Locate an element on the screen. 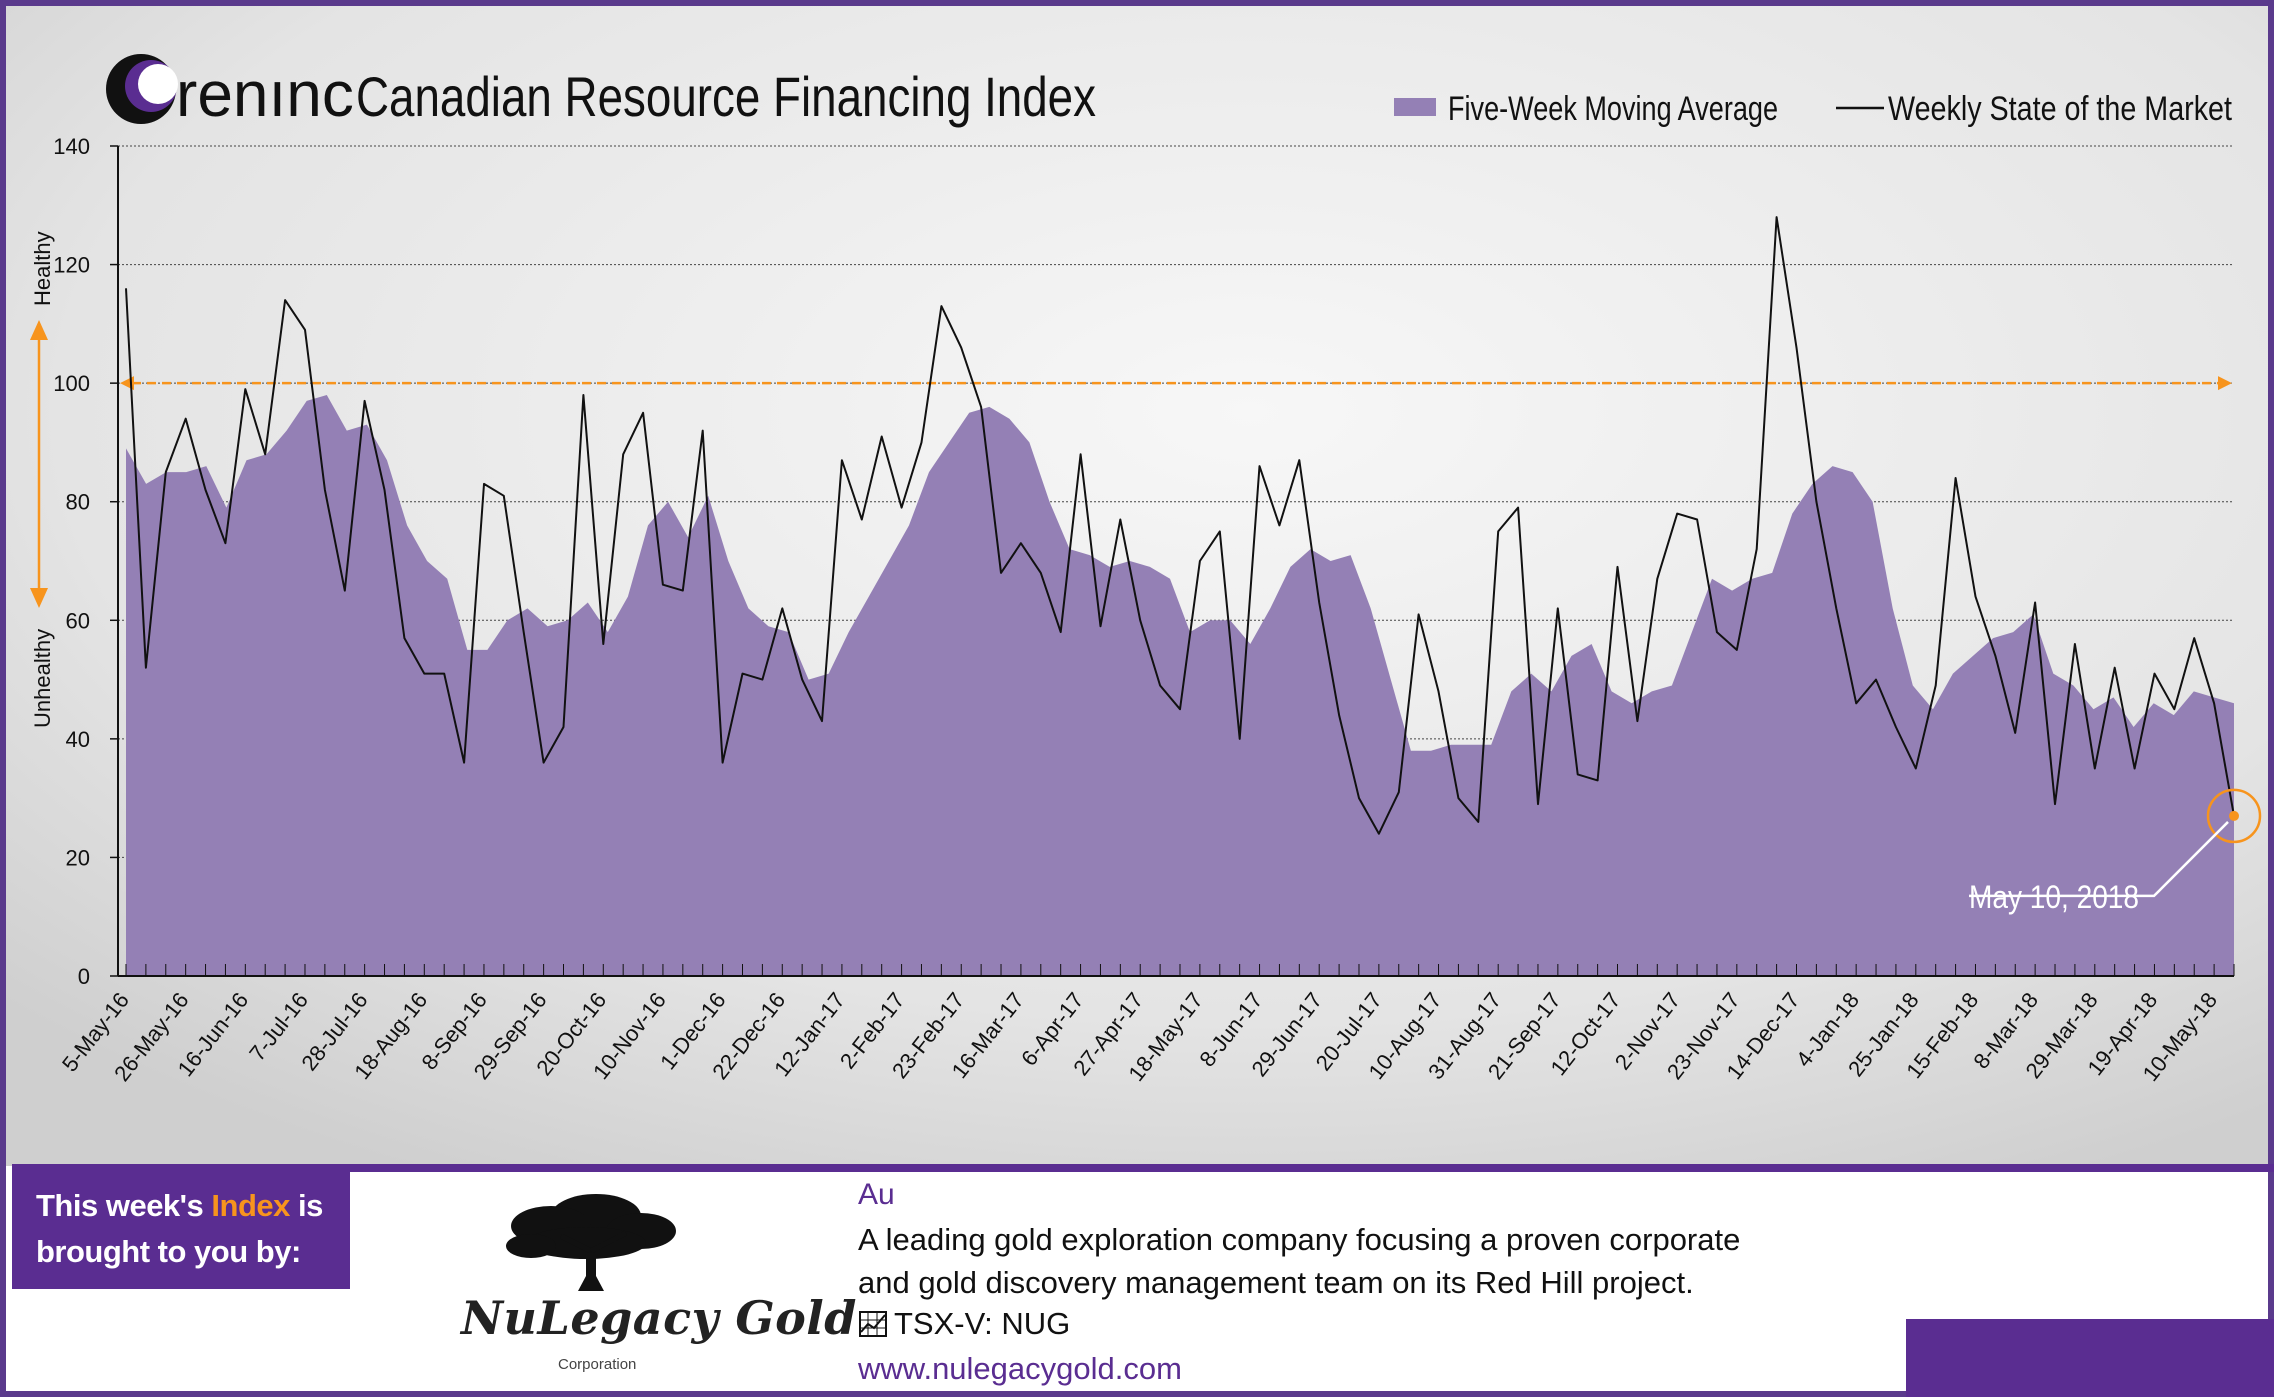 This screenshot has height=1397, width=2274. chart-title: Canadian Resource Financing Index is located at coordinates (726, 96).